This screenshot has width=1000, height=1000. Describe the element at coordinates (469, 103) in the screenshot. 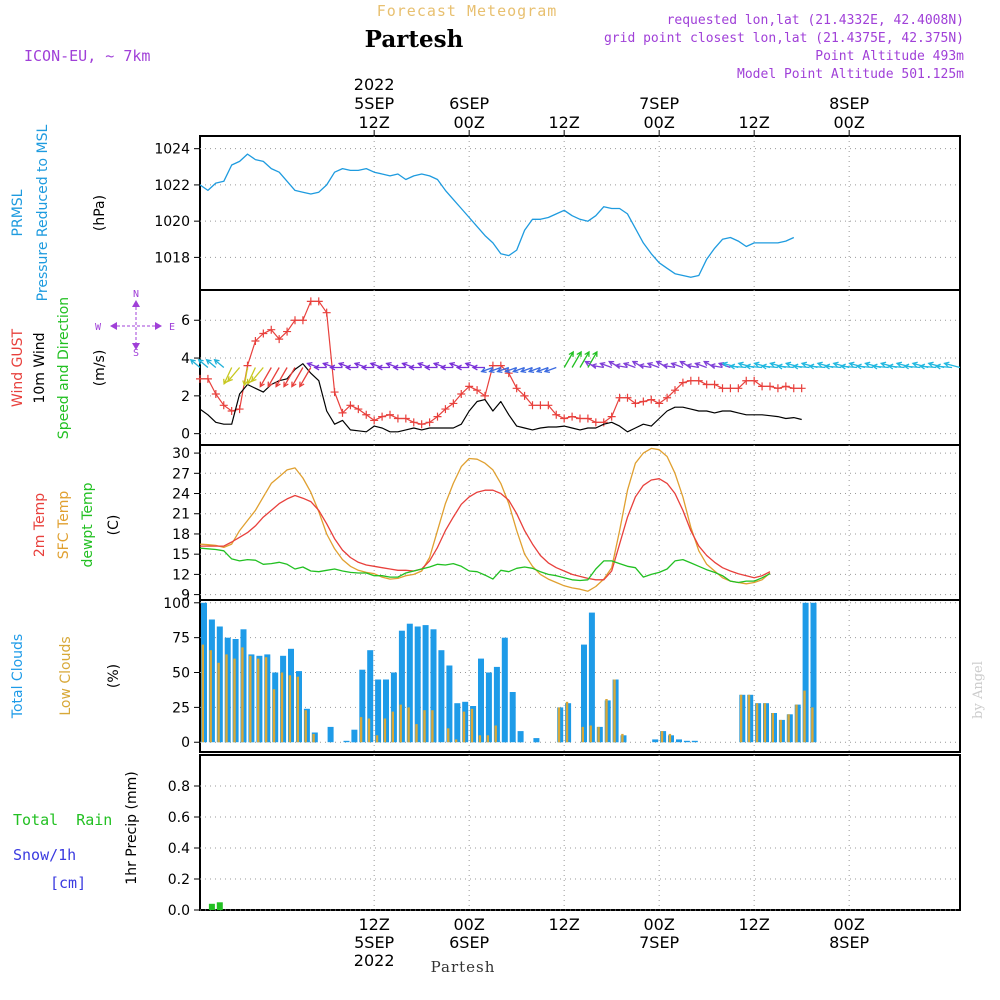

I see `top-time-label: 6SEP` at that location.